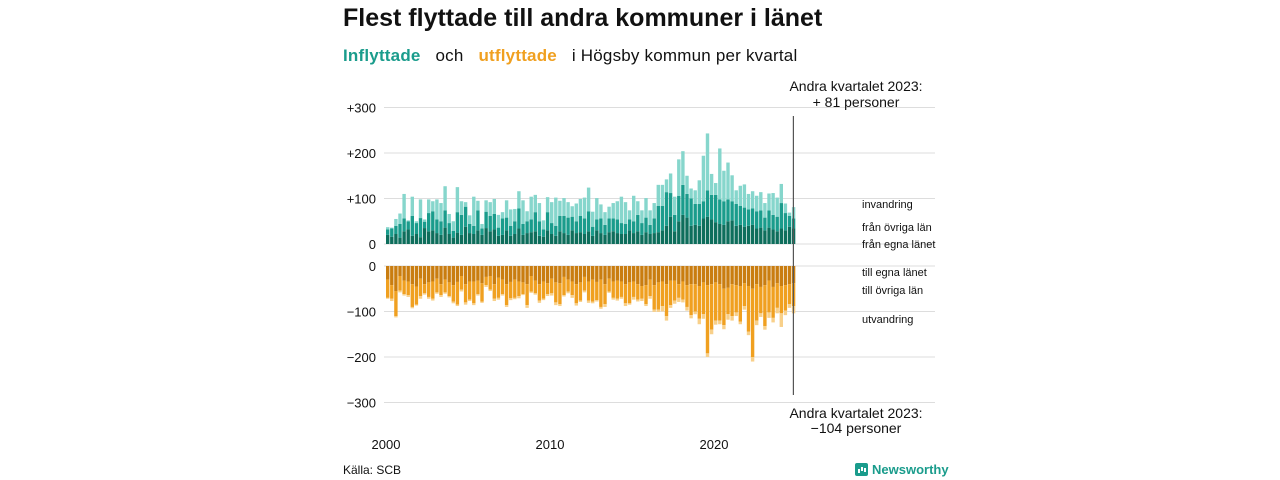 This screenshot has height=480, width=1280. Describe the element at coordinates (517, 55) in the screenshot. I see `subtitle-out-word: utflyttade` at that location.